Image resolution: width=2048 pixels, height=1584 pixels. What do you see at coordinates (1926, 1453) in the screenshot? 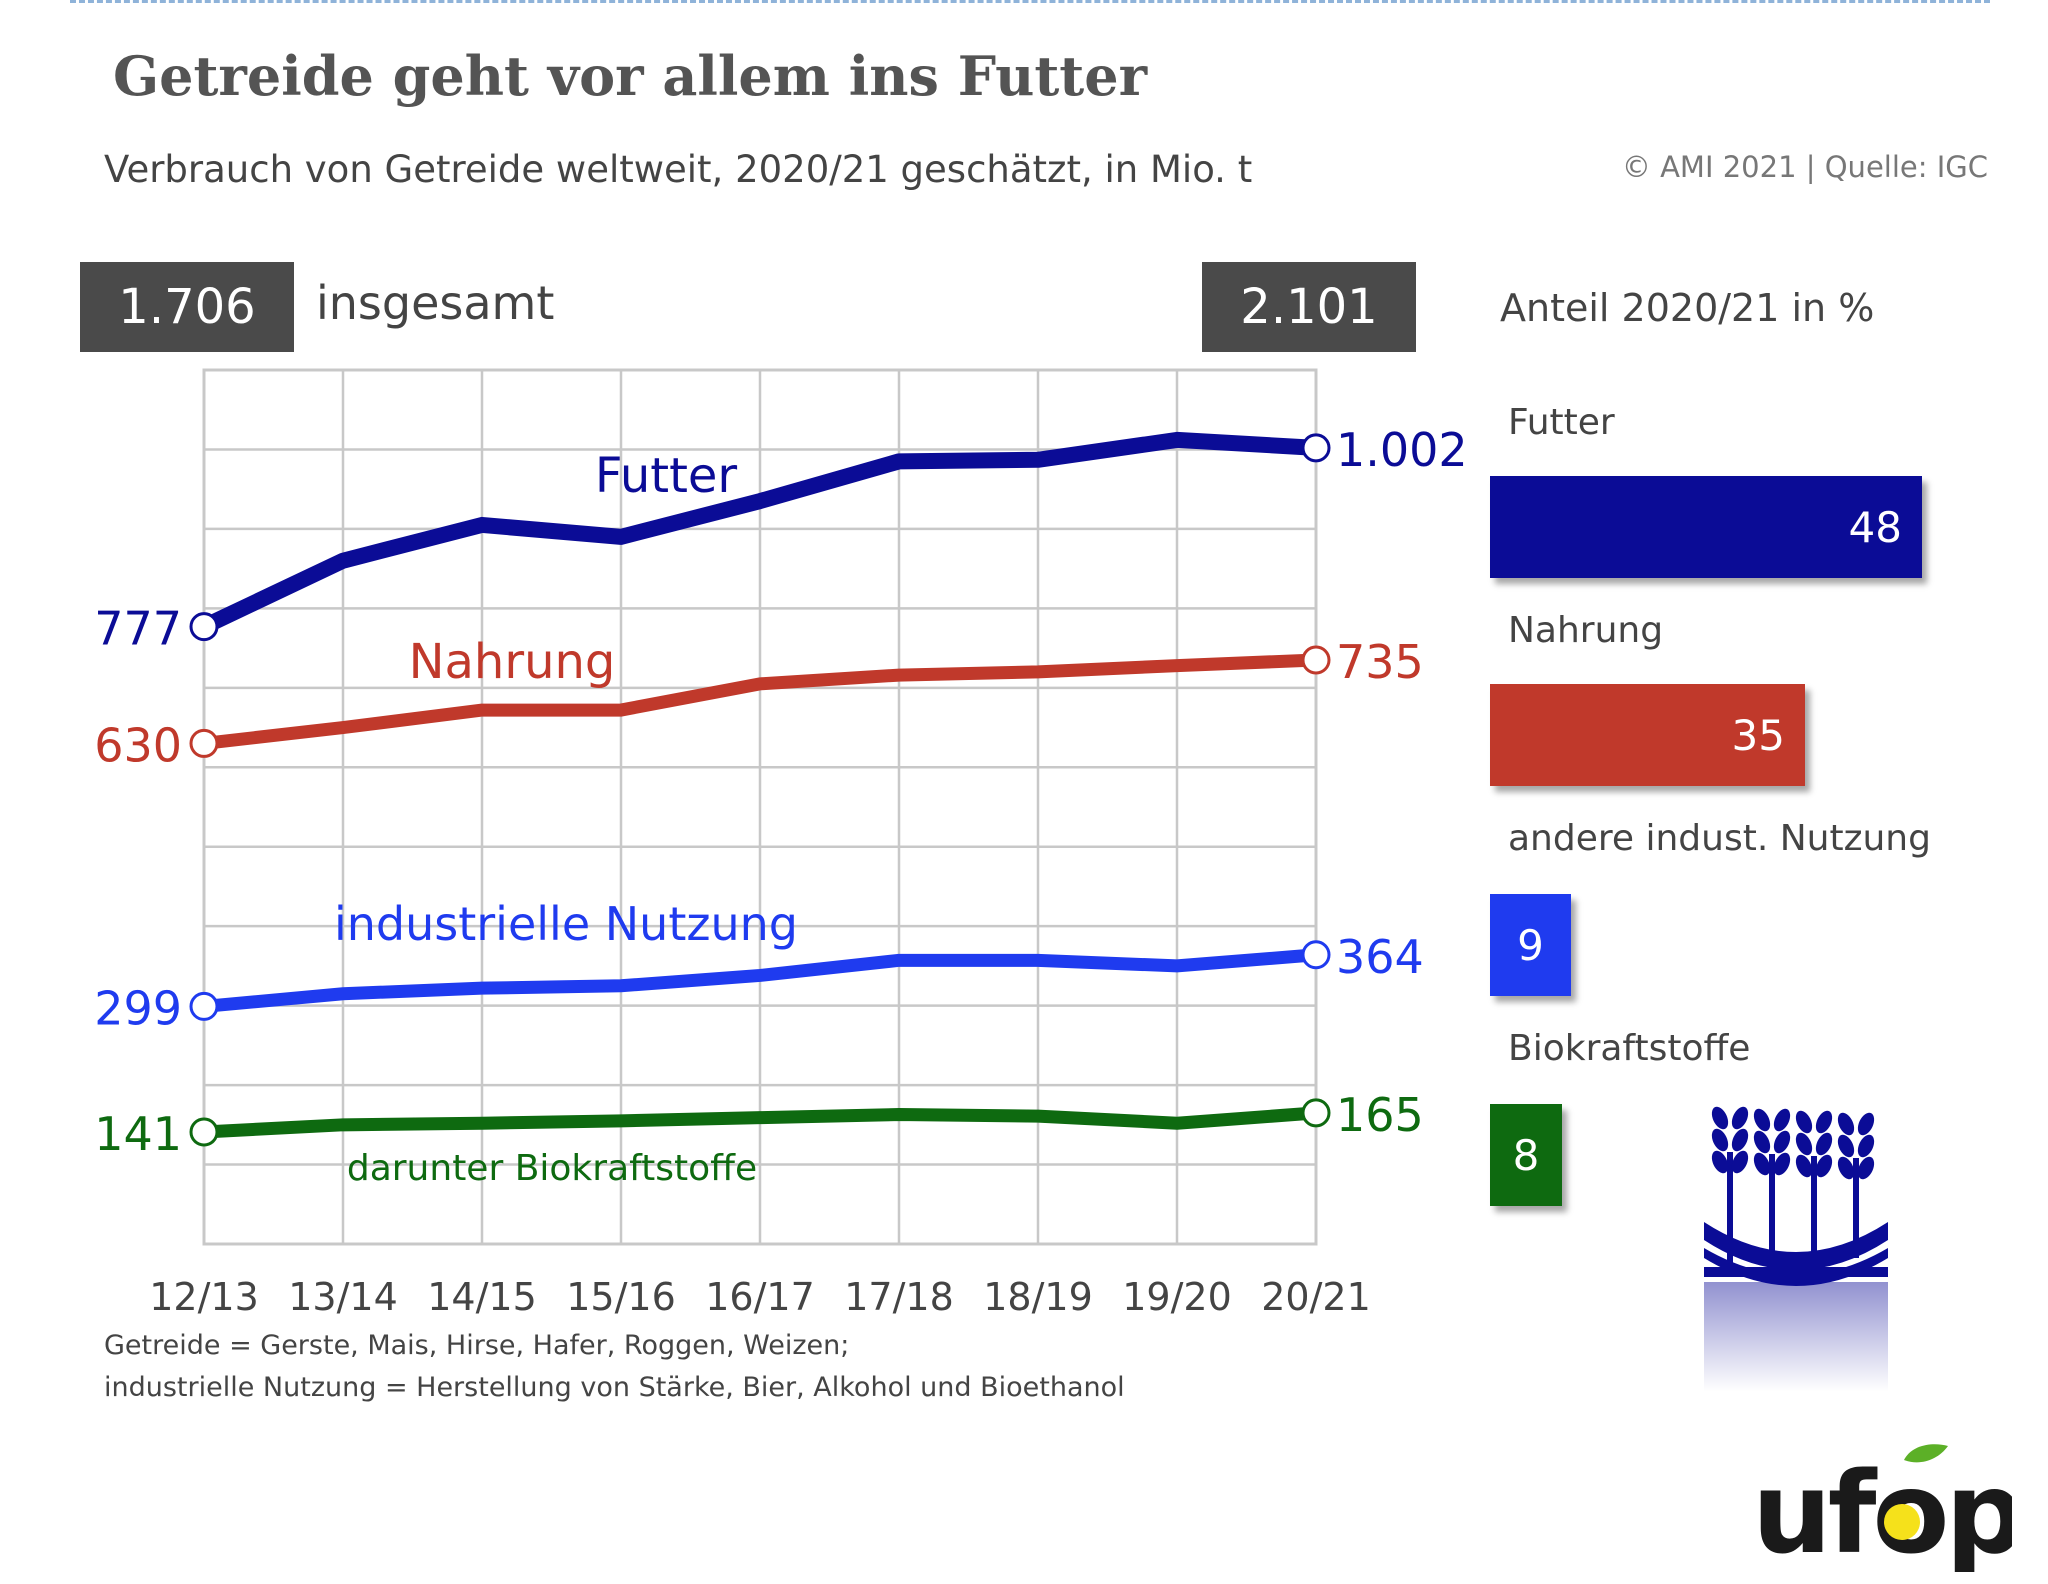
I see `leaf-icon` at bounding box center [1926, 1453].